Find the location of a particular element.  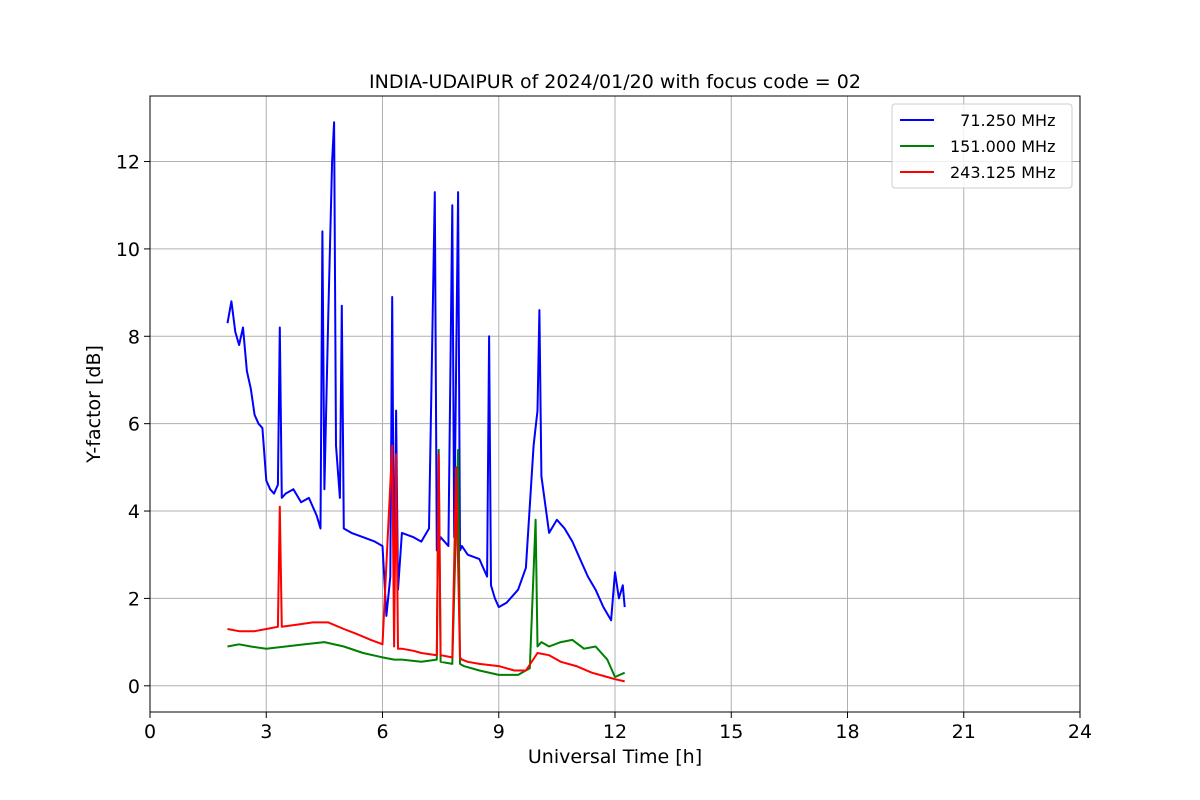

y-tick-label: 0 is located at coordinates (134, 687).